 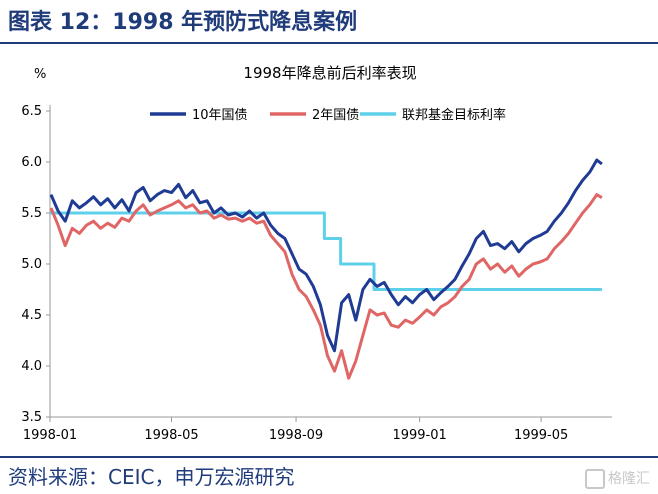 What do you see at coordinates (31, 264) in the screenshot?
I see `y-tick-label: 5.0` at bounding box center [31, 264].